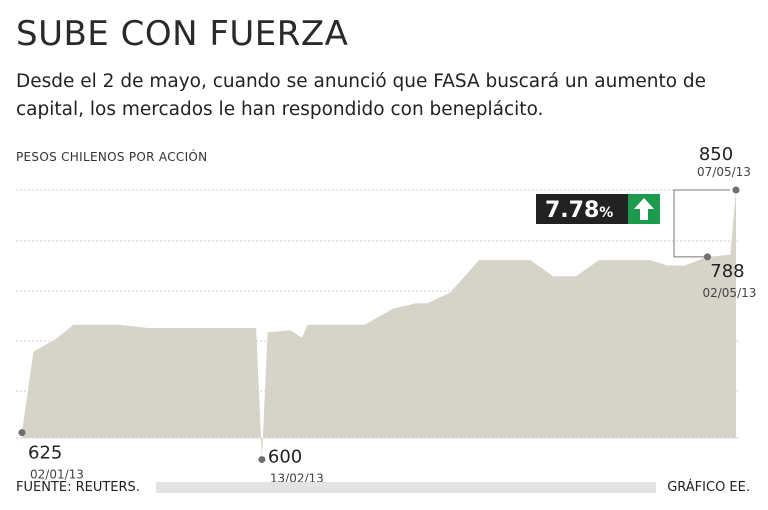 The height and width of the screenshot is (510, 768). I want to click on value-label: 850, so click(716, 154).